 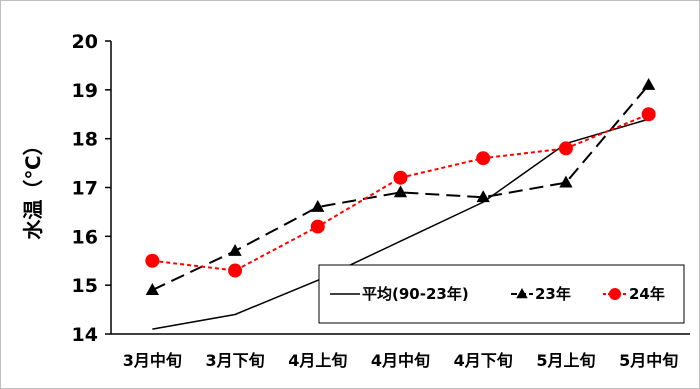 What do you see at coordinates (85, 335) in the screenshot?
I see `y-tick-label: 14` at bounding box center [85, 335].